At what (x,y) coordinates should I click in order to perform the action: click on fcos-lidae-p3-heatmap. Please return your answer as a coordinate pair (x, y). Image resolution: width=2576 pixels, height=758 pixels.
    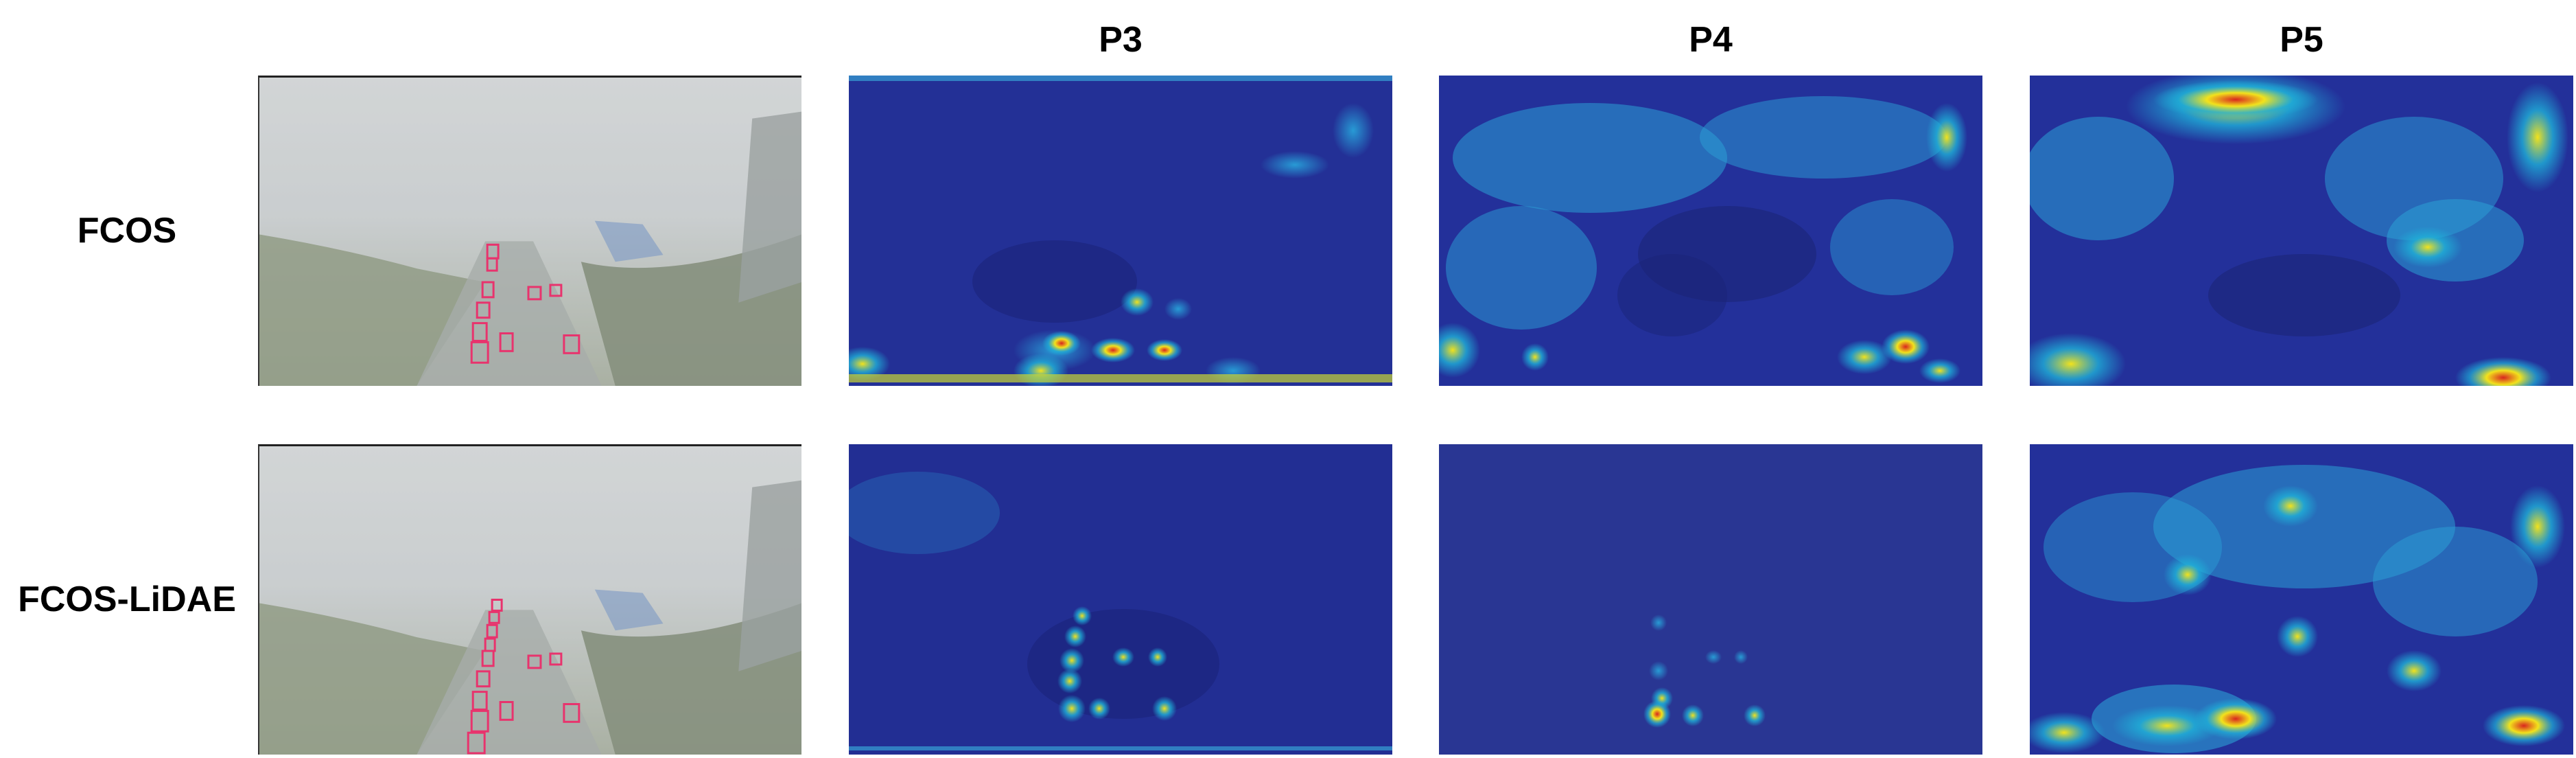
    Looking at the image, I should click on (1120, 600).